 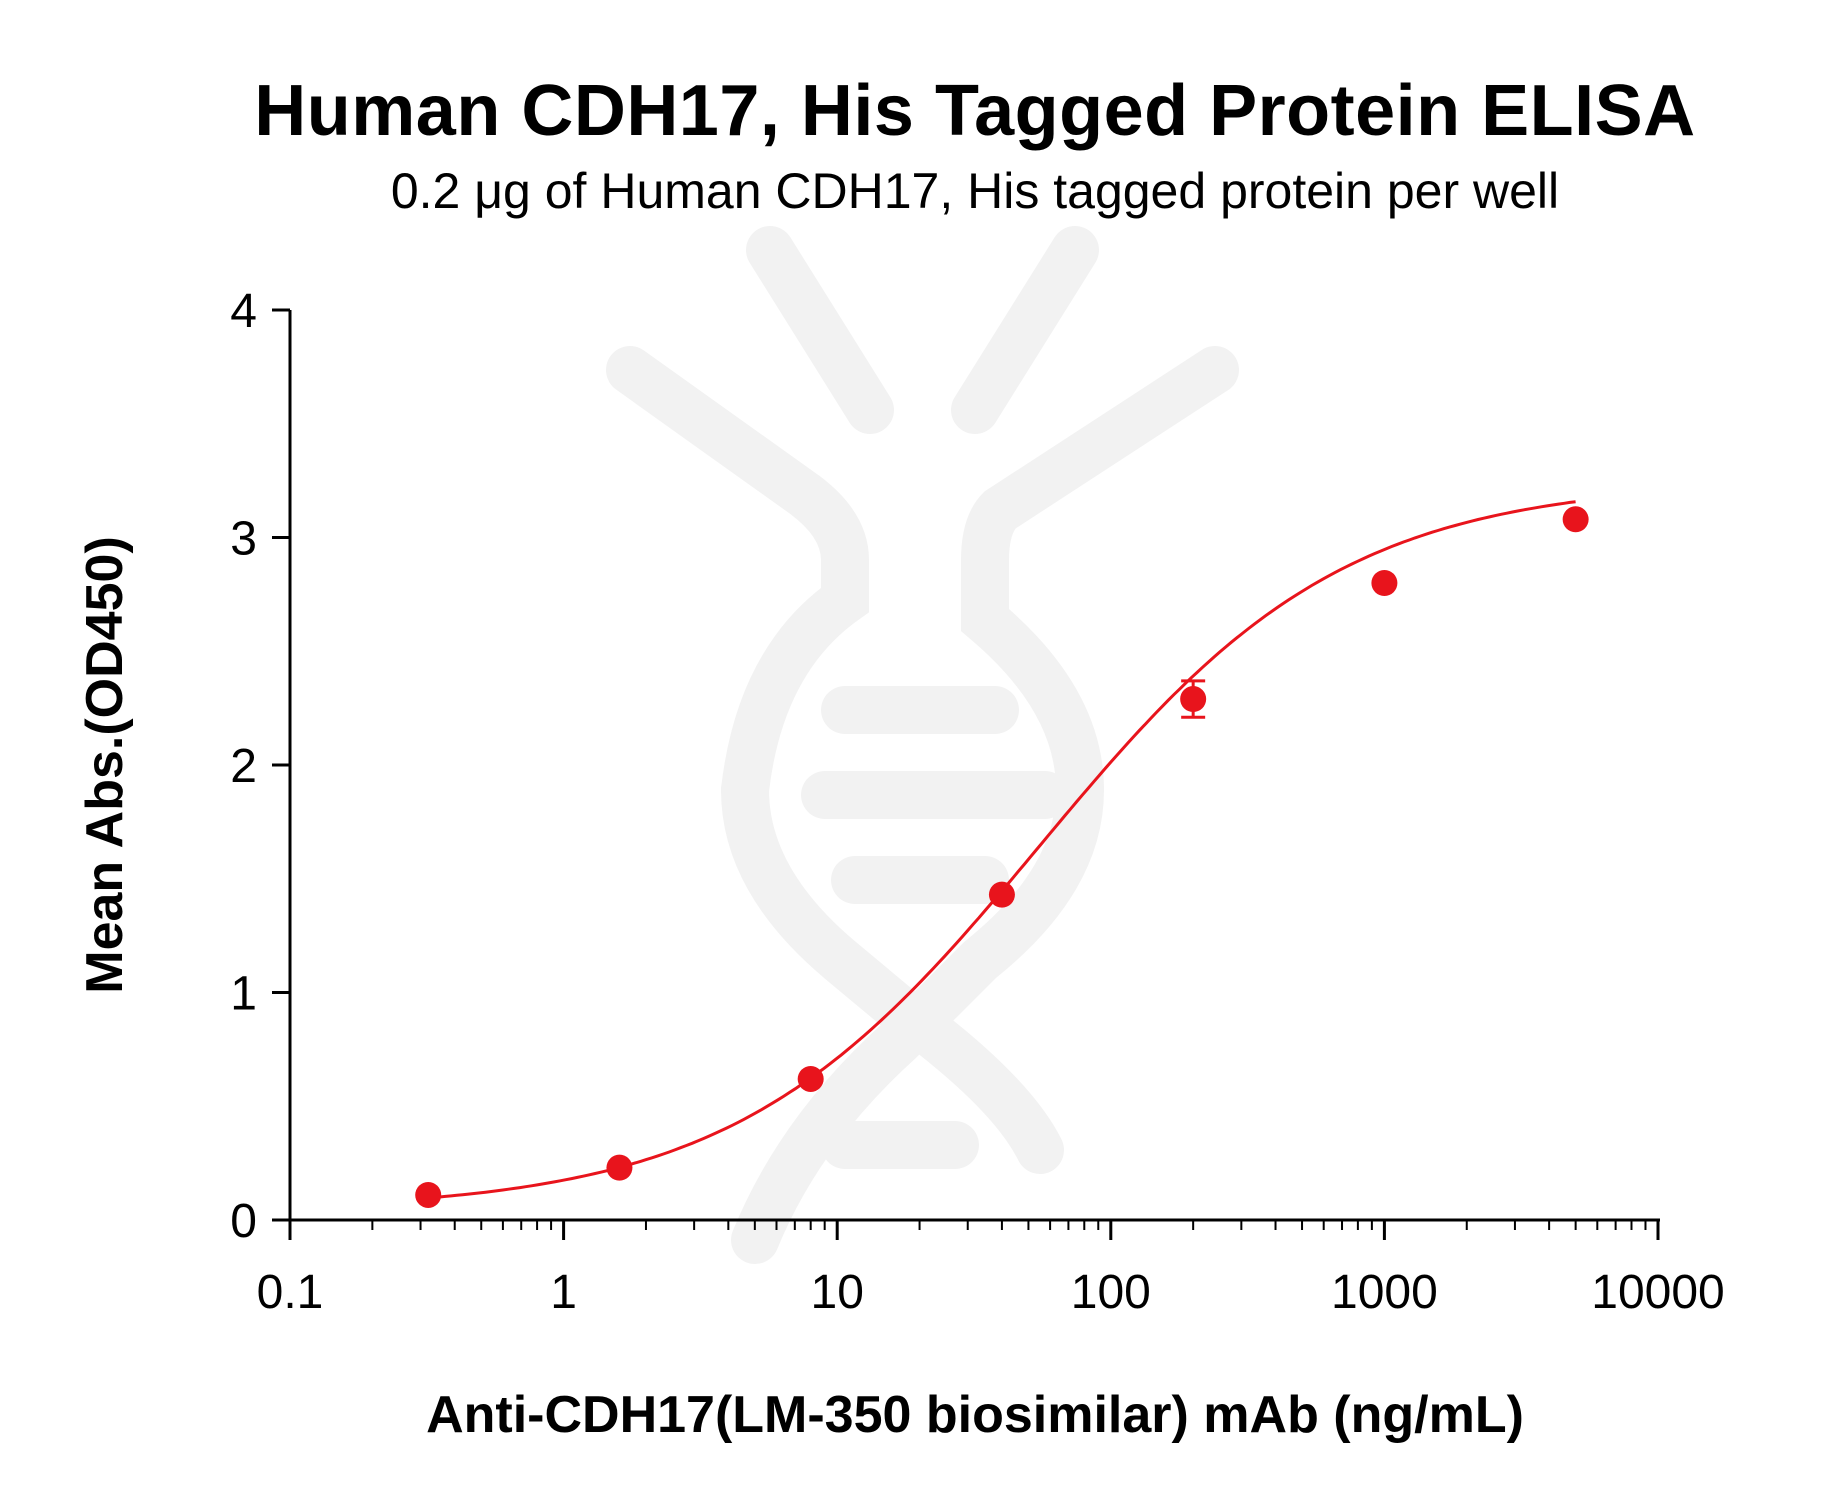 What do you see at coordinates (1111, 1292) in the screenshot?
I see `x-tick-label: 100` at bounding box center [1111, 1292].